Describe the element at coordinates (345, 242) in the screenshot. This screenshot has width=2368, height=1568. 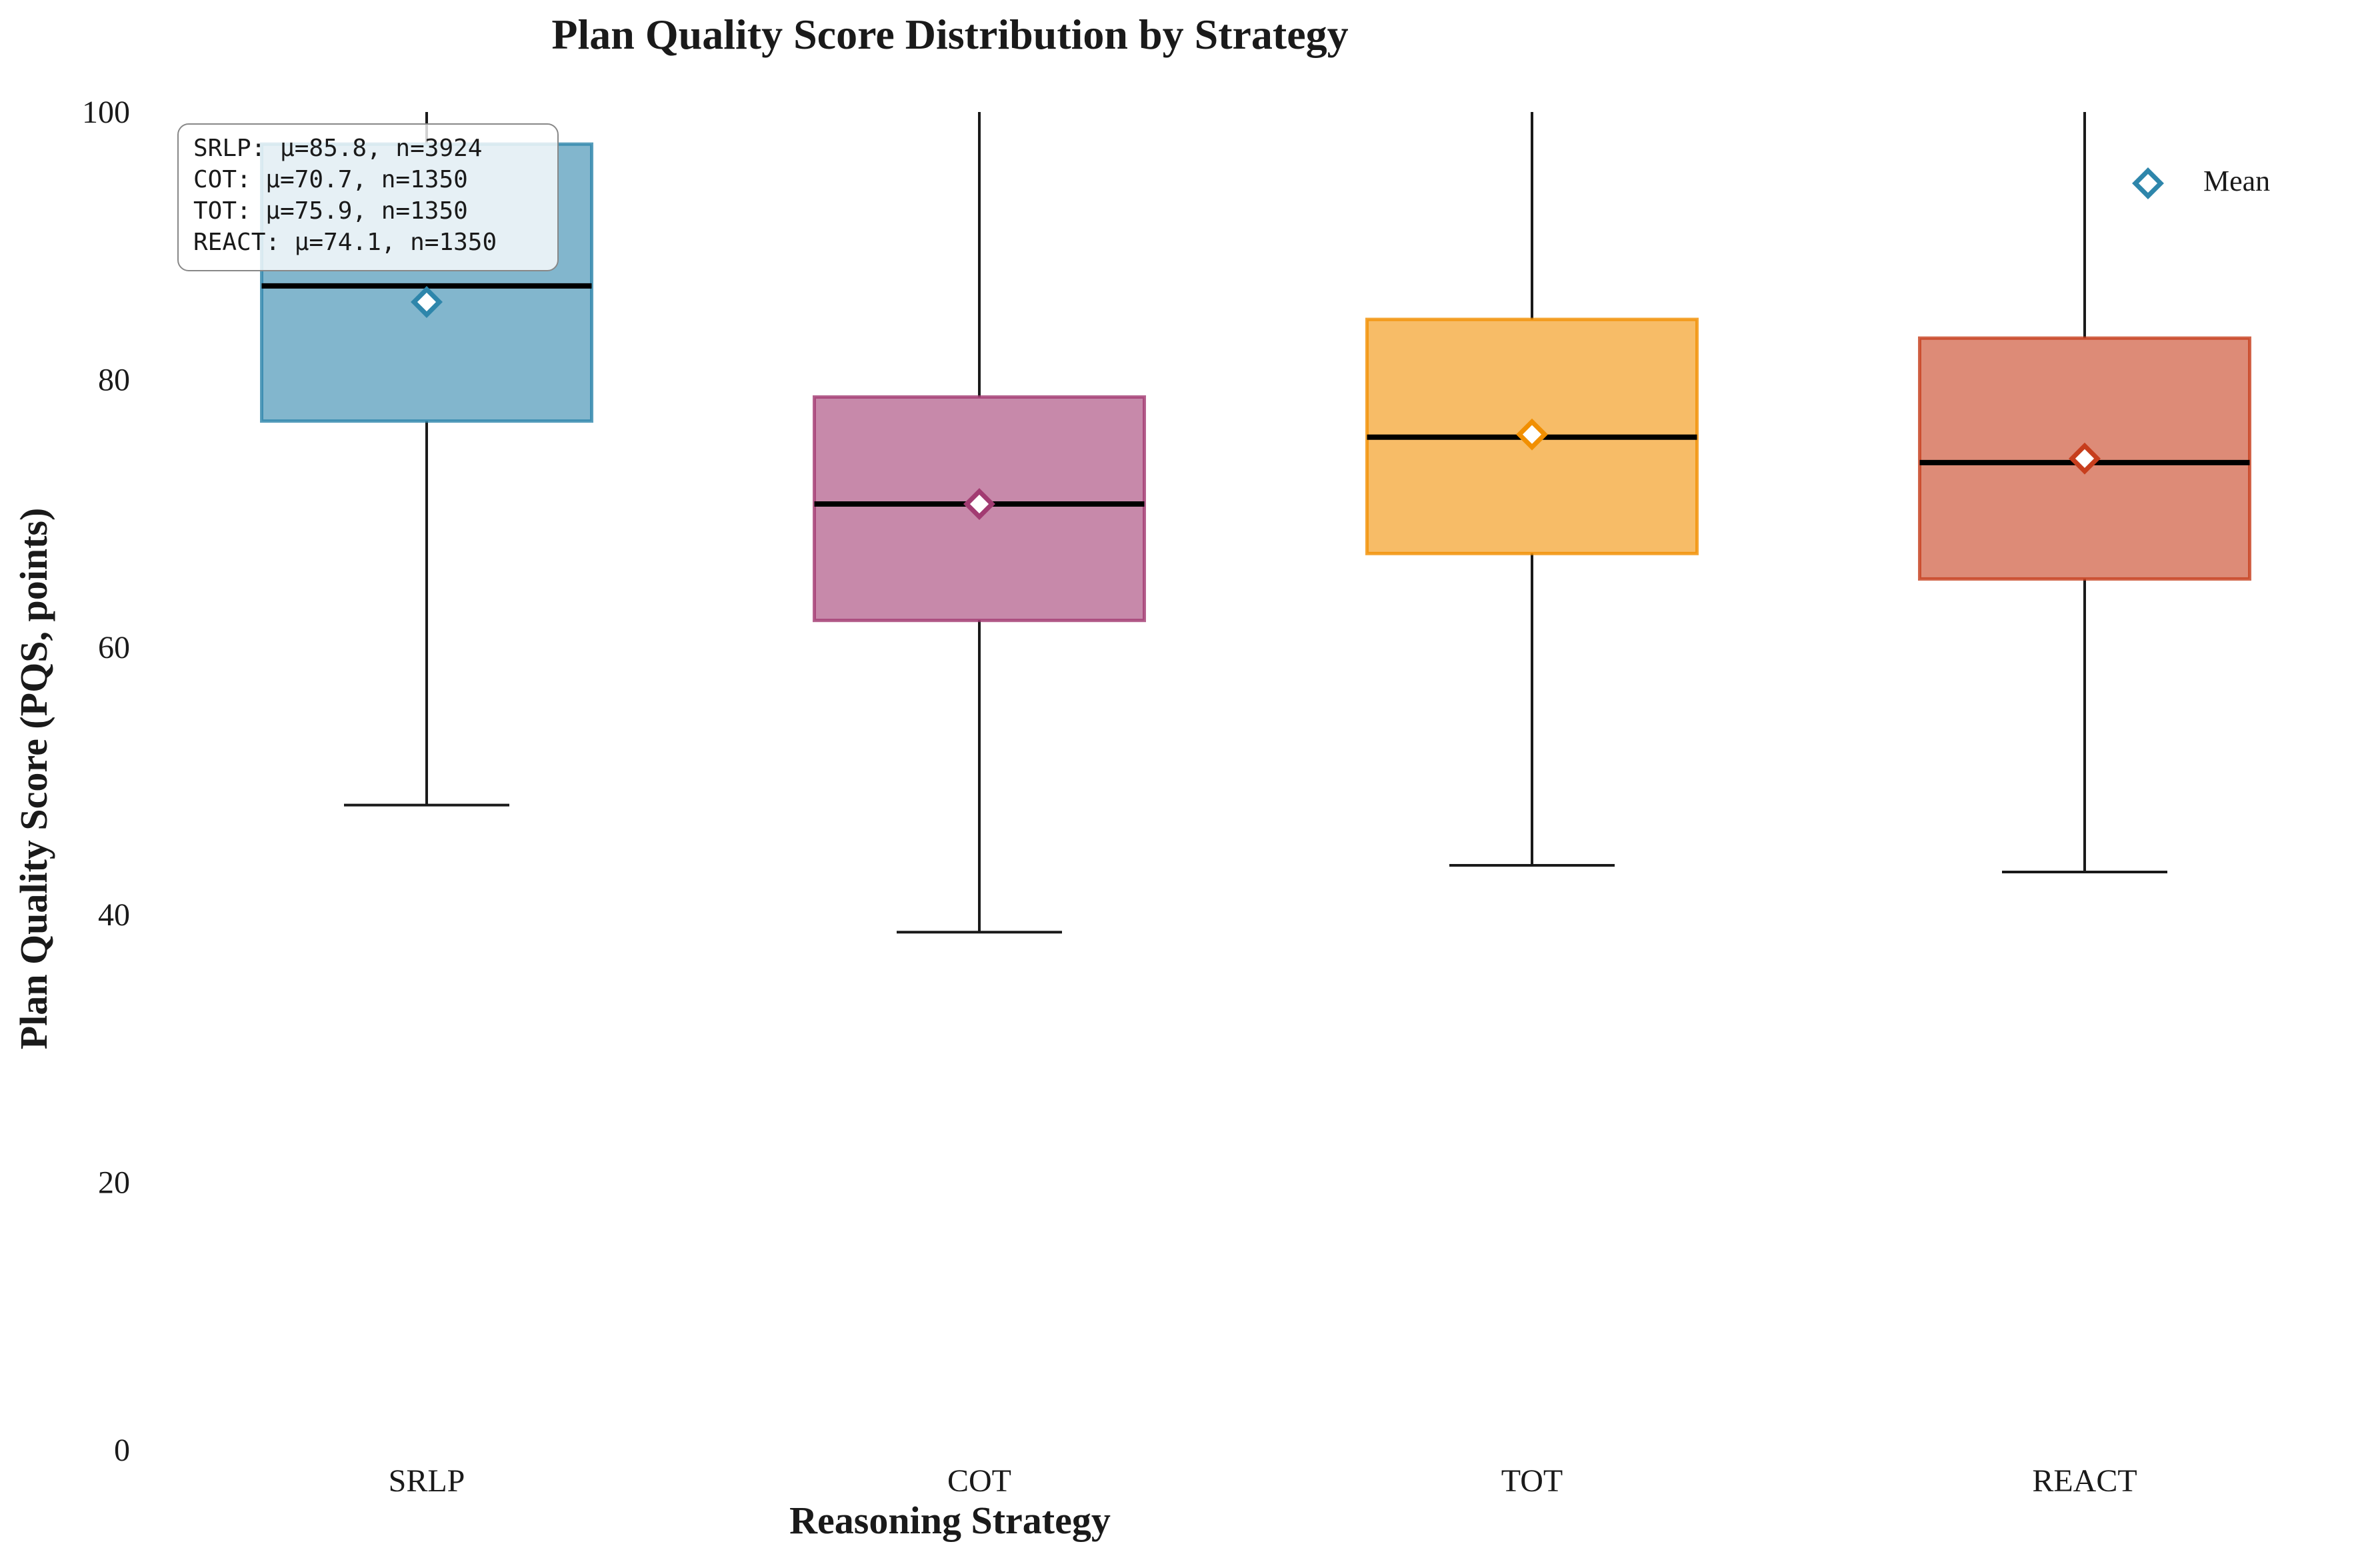
I see `stats-line: REACT: μ=74.1, n=1350` at that location.